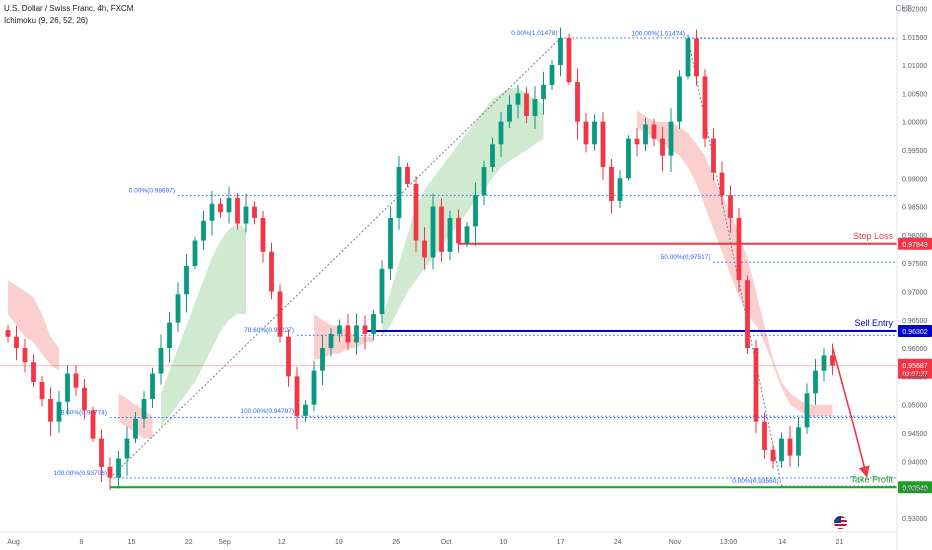 This screenshot has width=932, height=550. I want to click on y-tick-label-10: 0.97000, so click(914, 292).